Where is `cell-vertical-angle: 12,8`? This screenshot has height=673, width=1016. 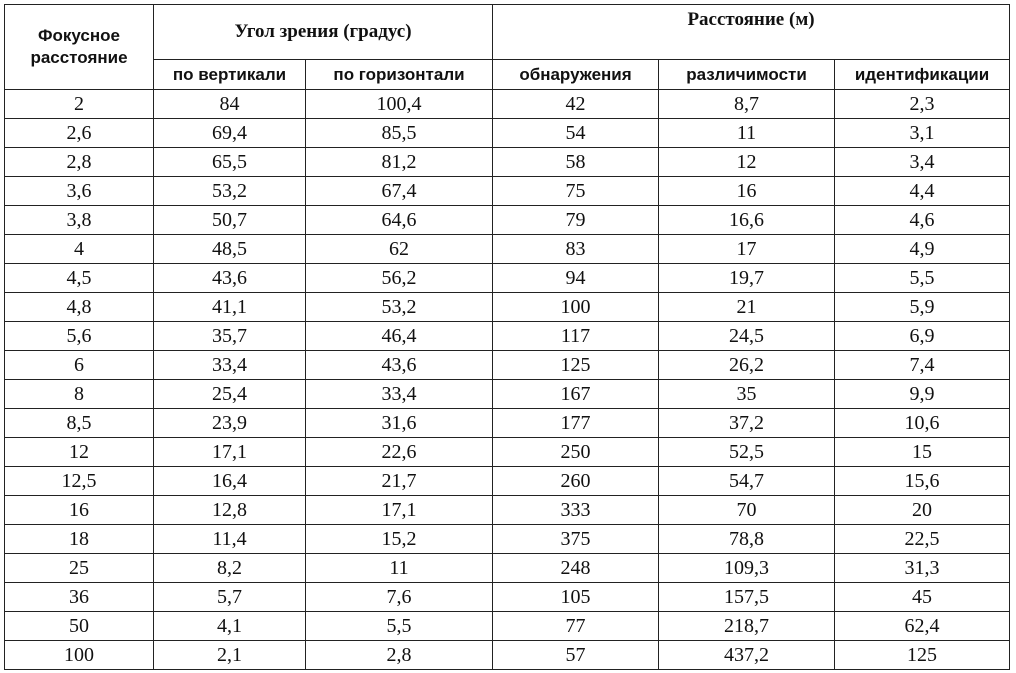
cell-vertical-angle: 12,8 is located at coordinates (229, 510).